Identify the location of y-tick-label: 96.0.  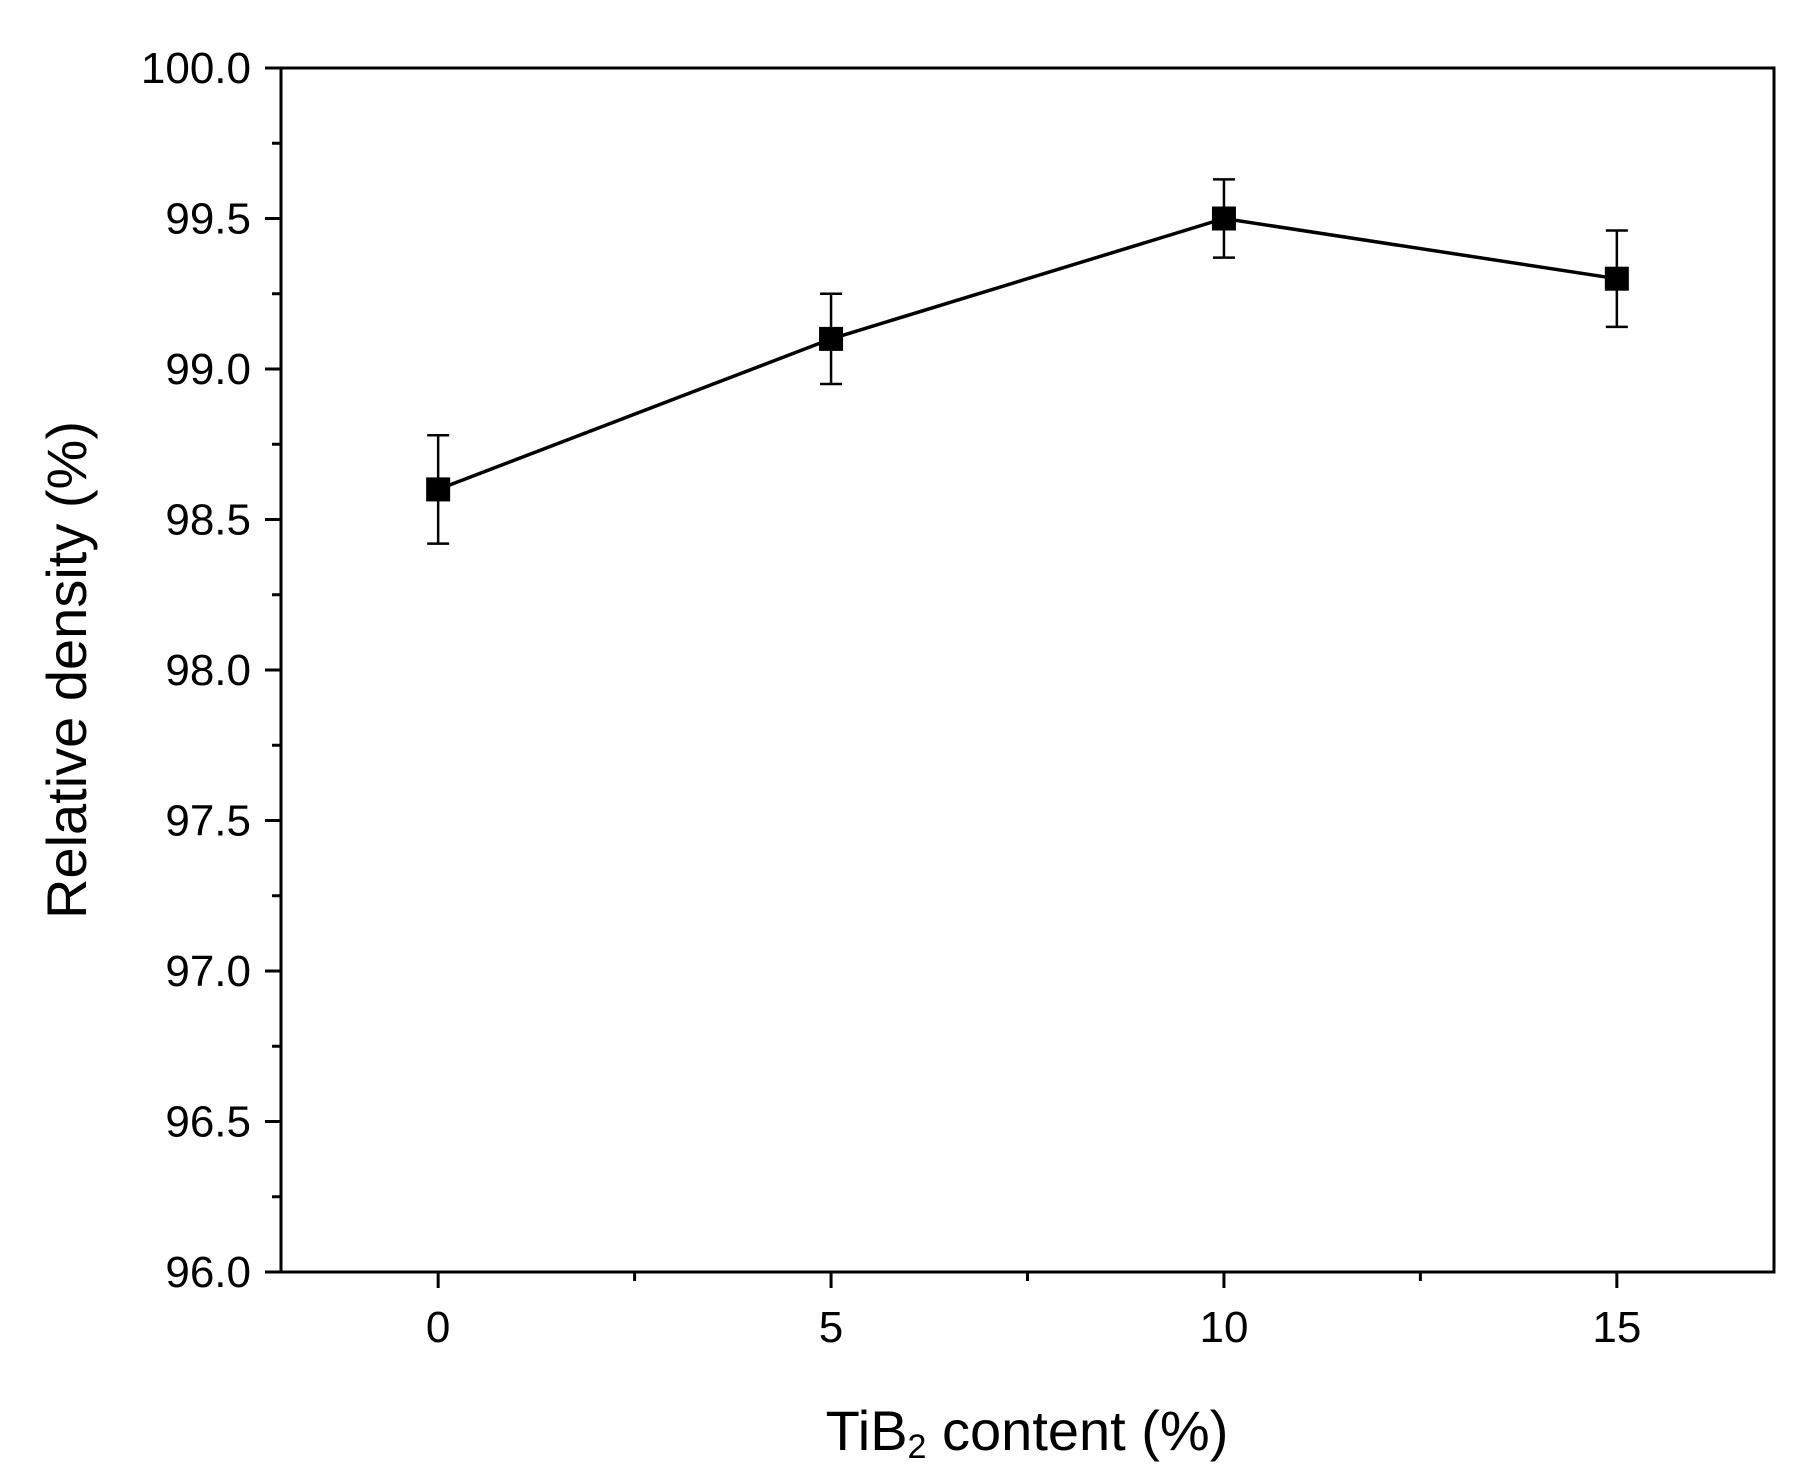
(208, 1272).